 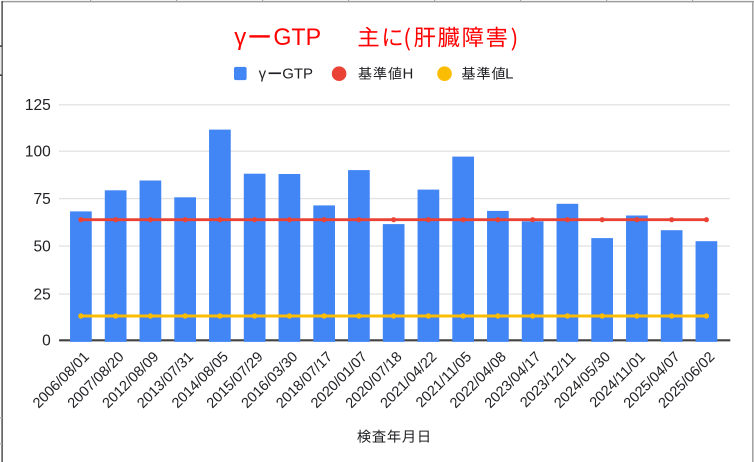 I want to click on svg-text: 75, so click(x=42, y=199).